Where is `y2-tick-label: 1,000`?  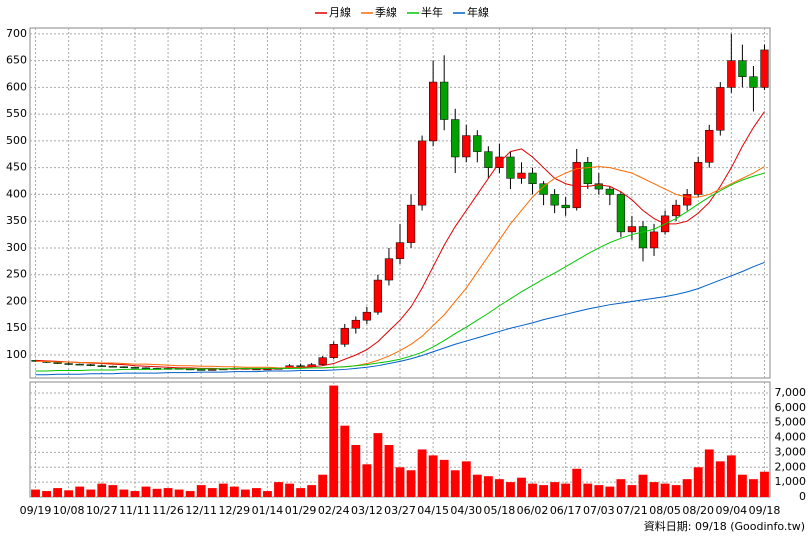
y2-tick-label: 1,000 is located at coordinates (791, 481).